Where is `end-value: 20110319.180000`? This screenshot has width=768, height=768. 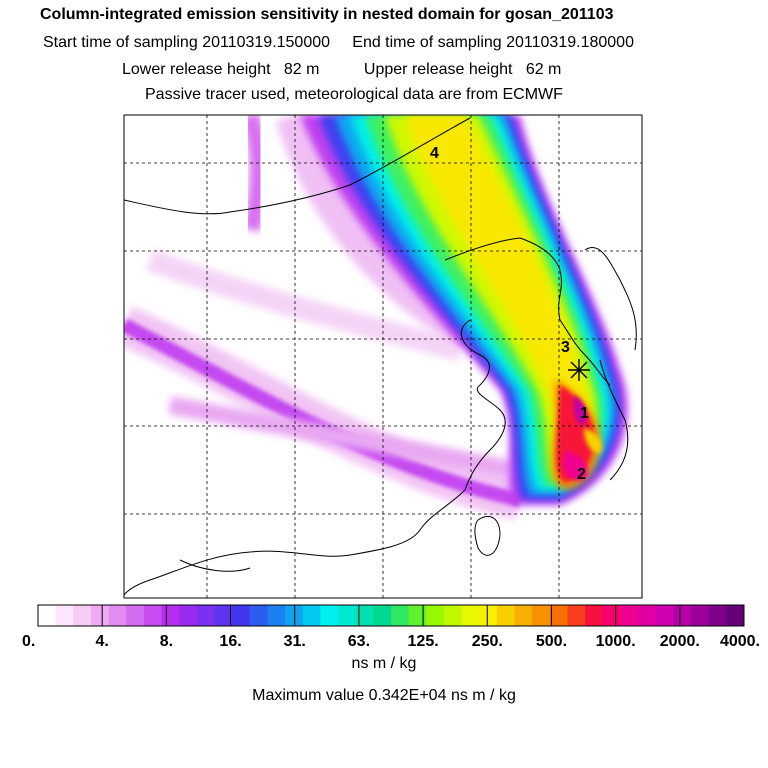
end-value: 20110319.180000 is located at coordinates (570, 42).